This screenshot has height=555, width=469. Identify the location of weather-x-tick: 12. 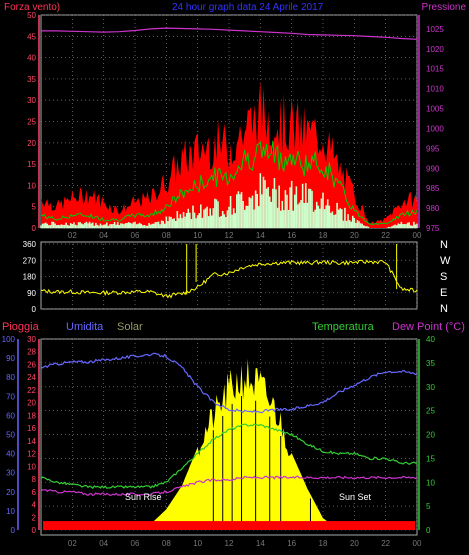
(229, 543).